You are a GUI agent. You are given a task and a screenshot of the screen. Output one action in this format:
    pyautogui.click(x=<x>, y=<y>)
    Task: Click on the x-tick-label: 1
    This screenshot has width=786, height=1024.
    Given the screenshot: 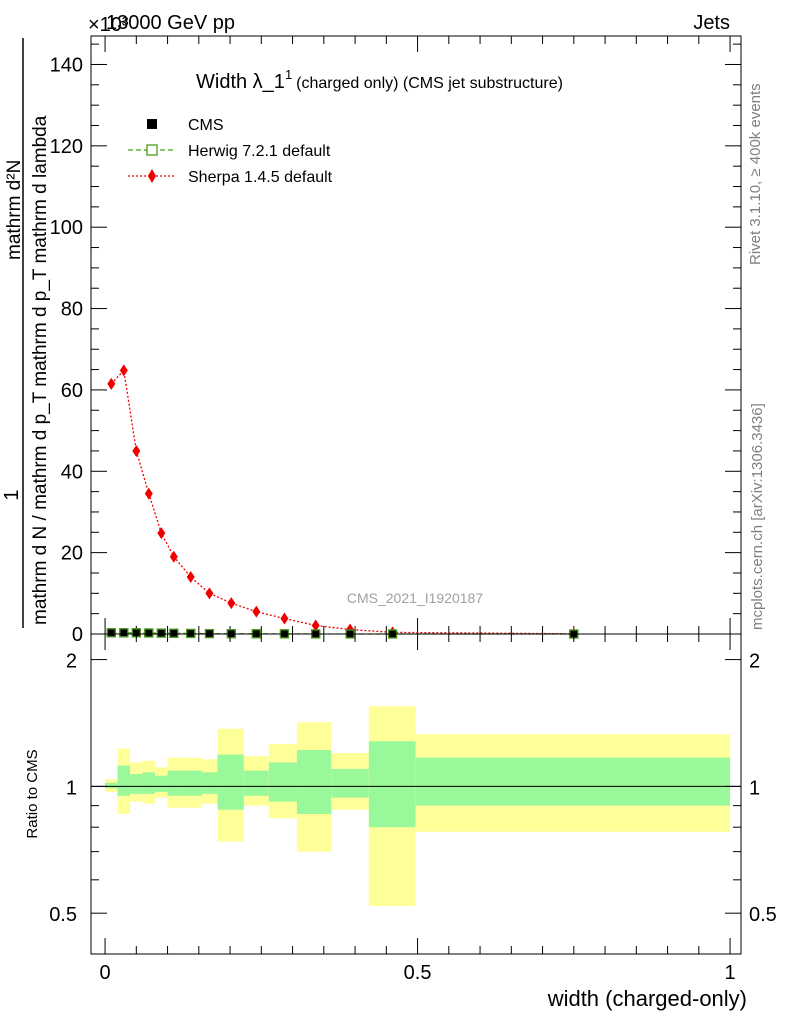 What is the action you would take?
    pyautogui.click(x=730, y=973)
    